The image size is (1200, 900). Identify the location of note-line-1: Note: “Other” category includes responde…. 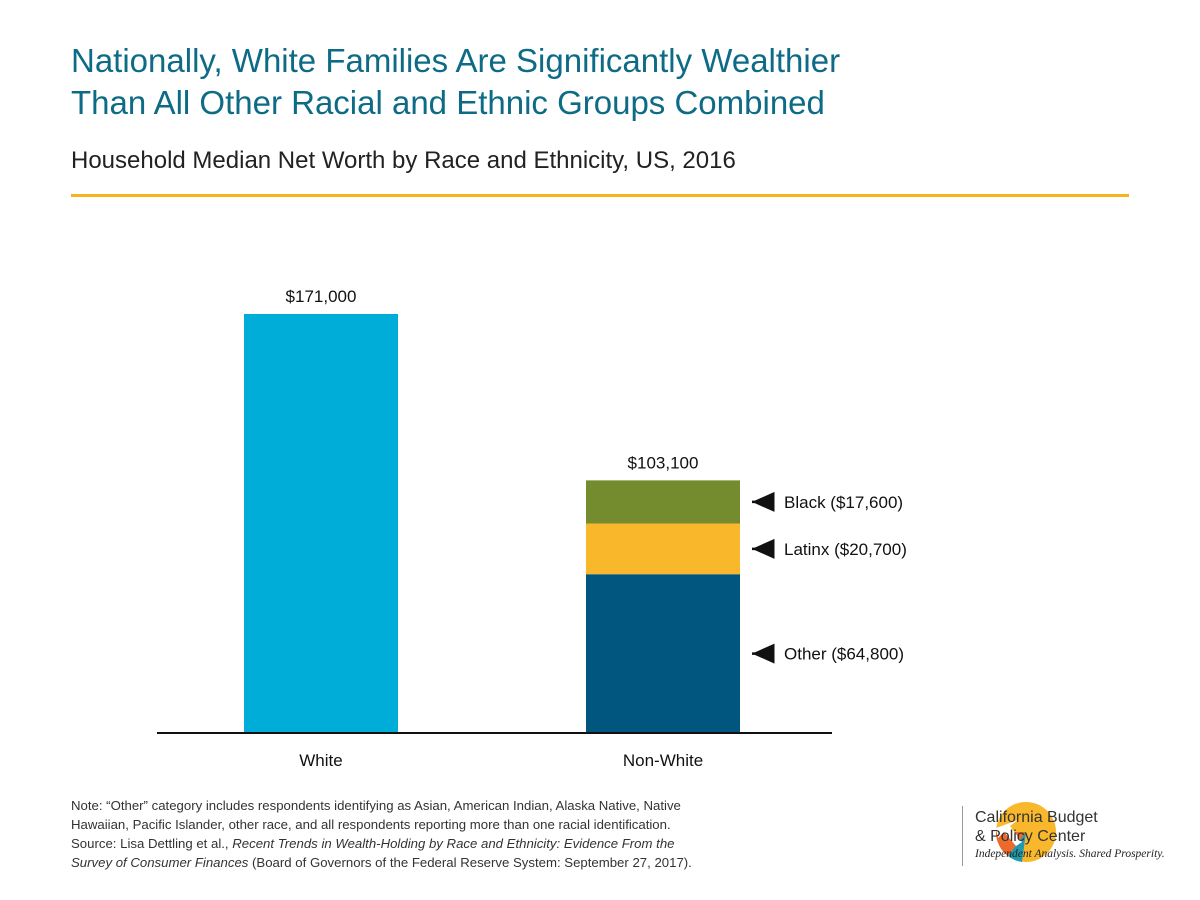
(376, 805).